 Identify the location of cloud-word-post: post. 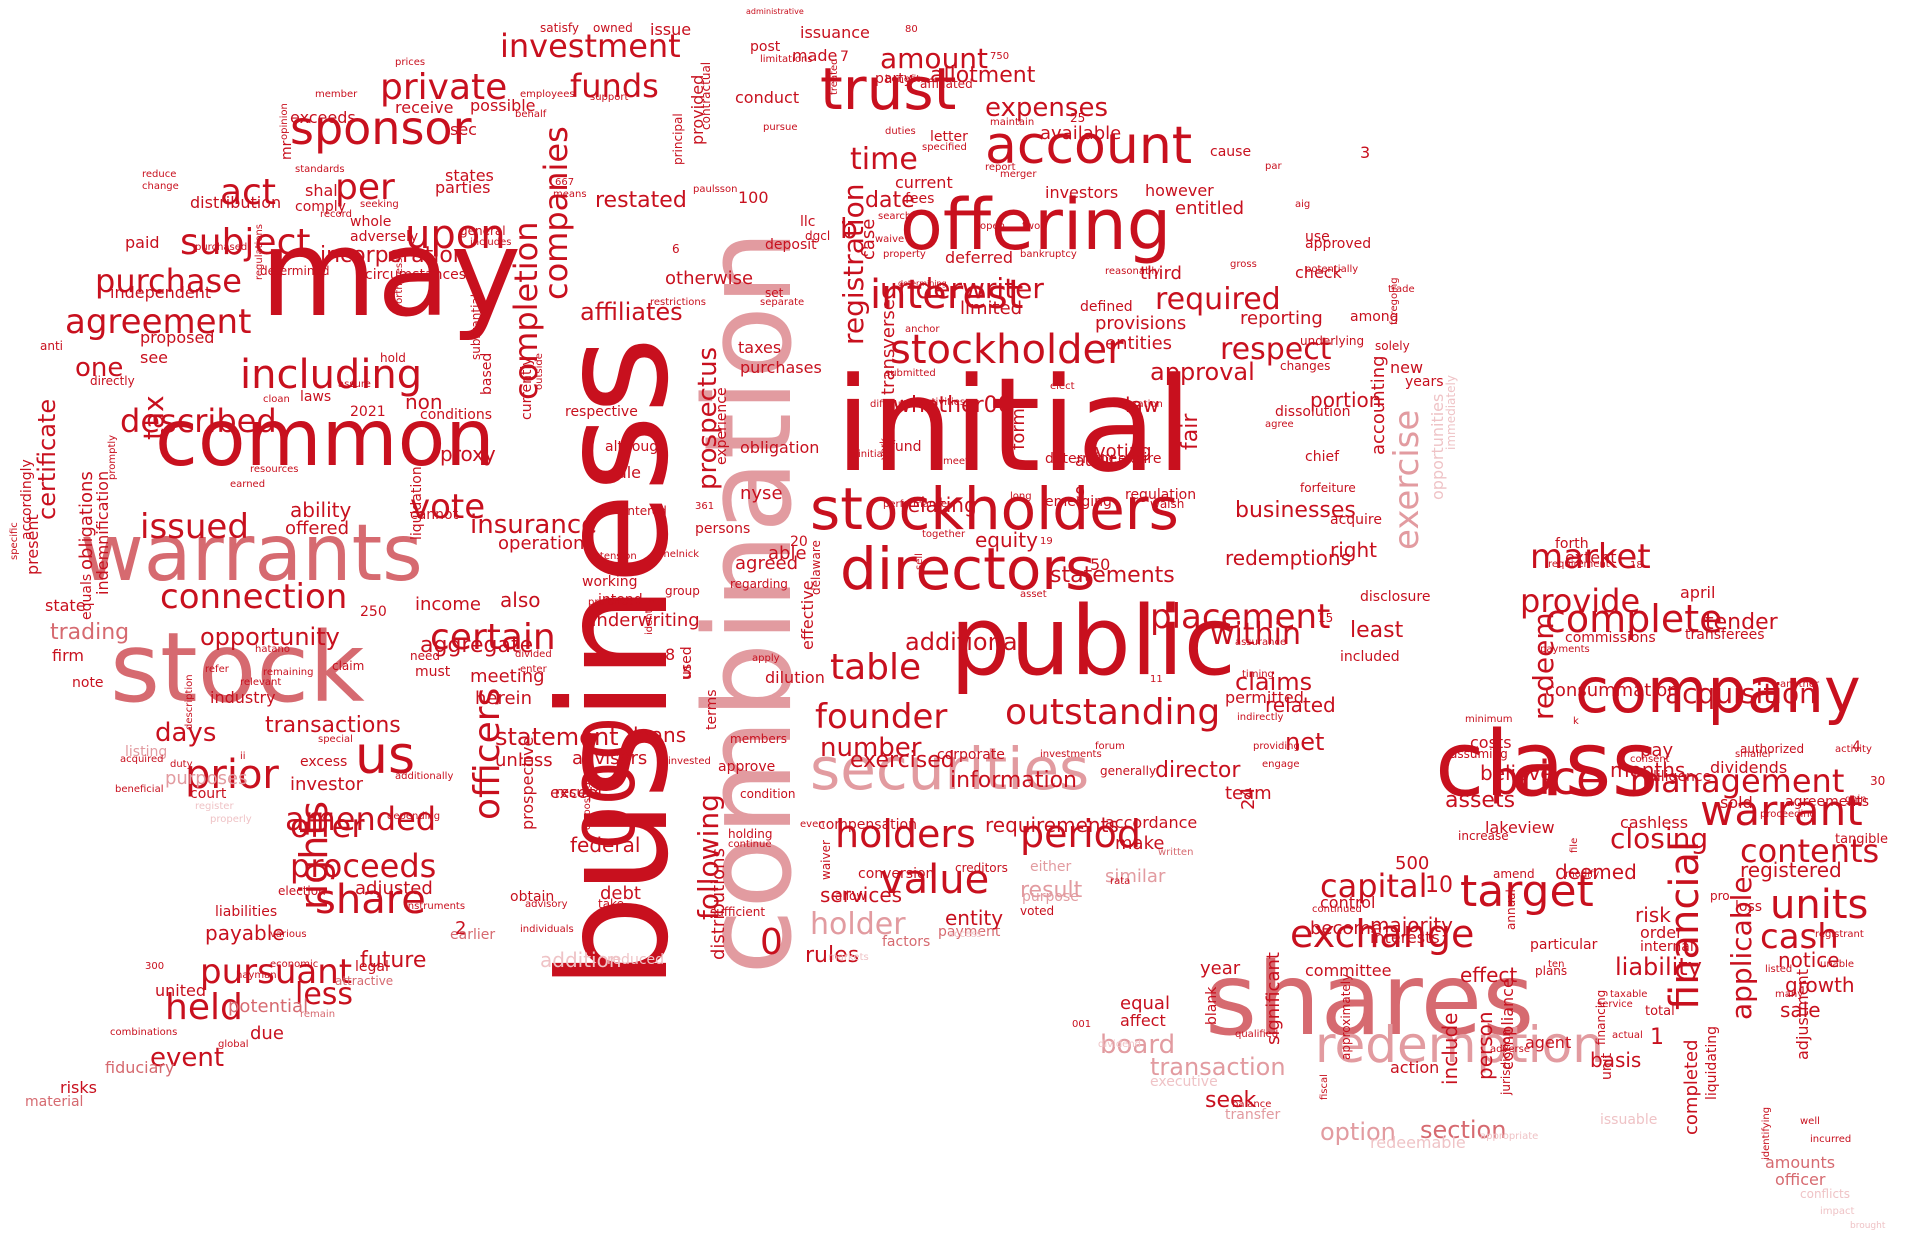
(765, 47).